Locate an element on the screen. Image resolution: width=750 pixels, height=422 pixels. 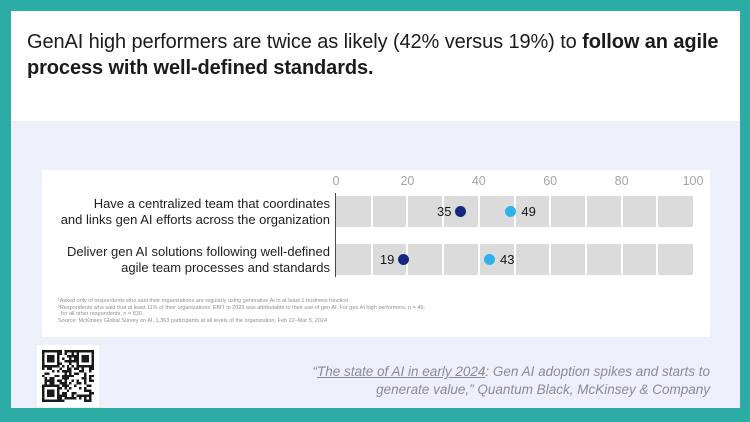
data-value-label: 19 is located at coordinates (387, 259).